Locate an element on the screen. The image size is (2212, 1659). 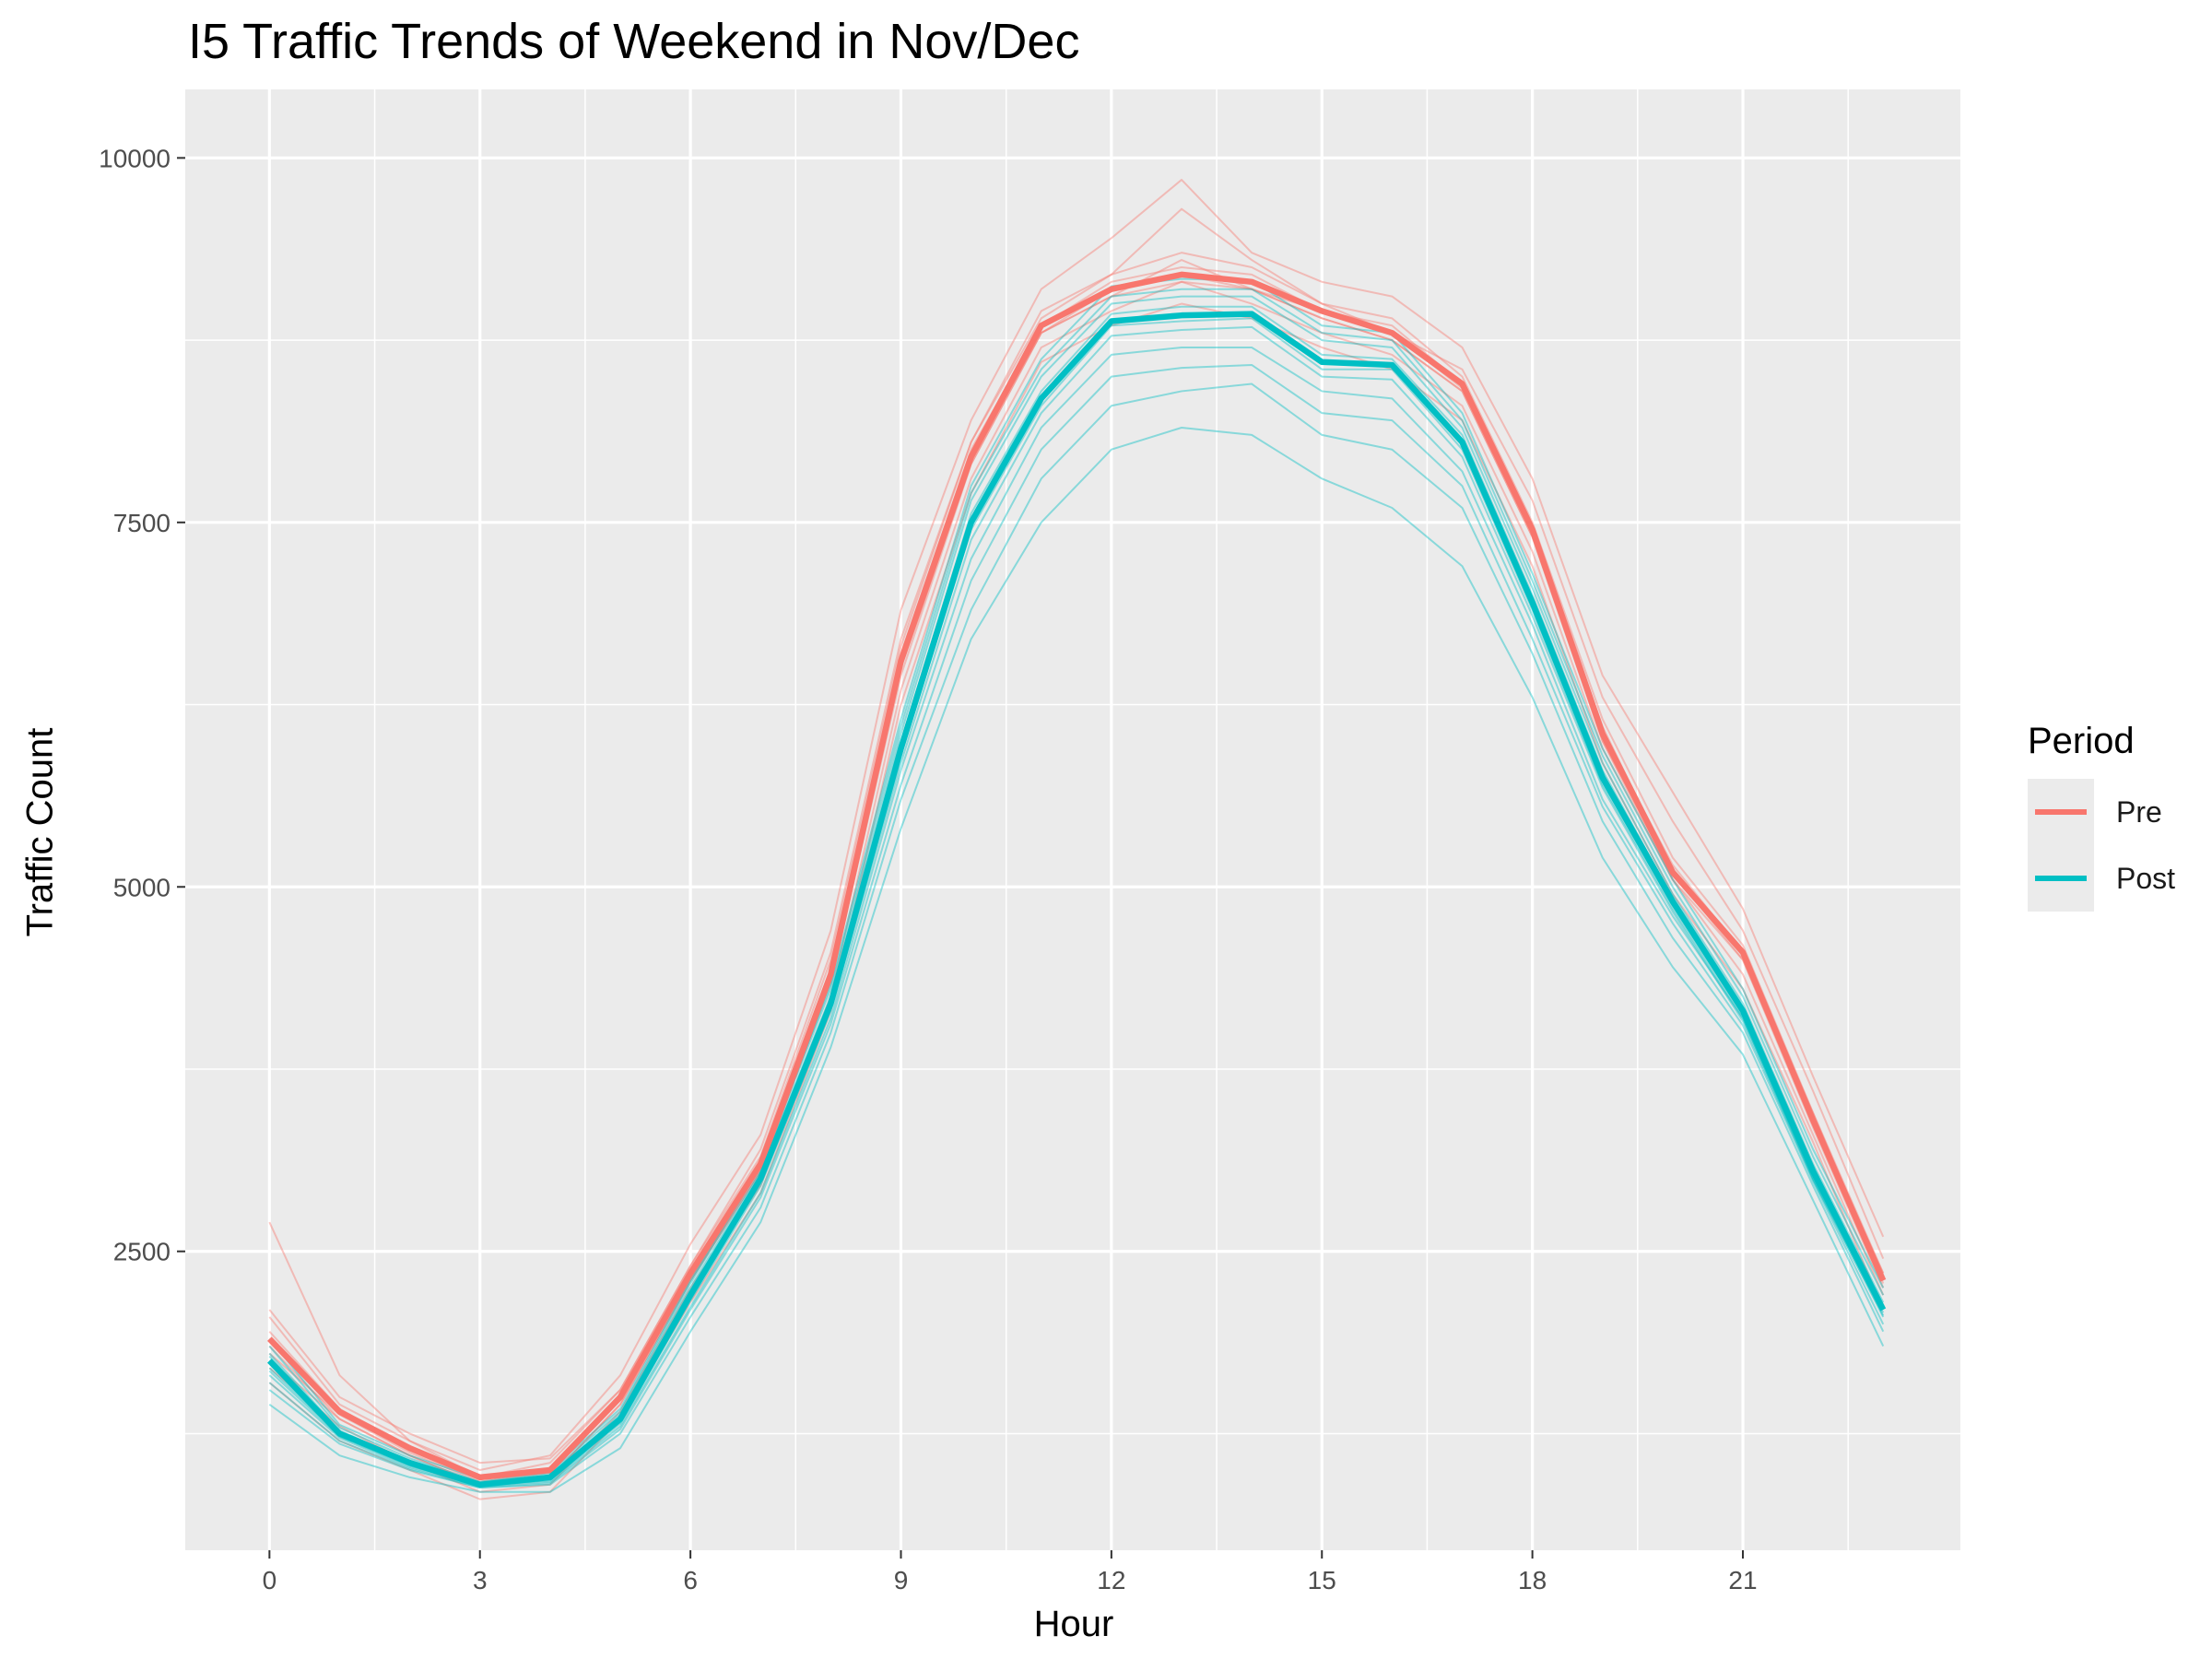
chart-title: I5 Traffic Trends of Weekend in Nov/Dec is located at coordinates (634, 41).